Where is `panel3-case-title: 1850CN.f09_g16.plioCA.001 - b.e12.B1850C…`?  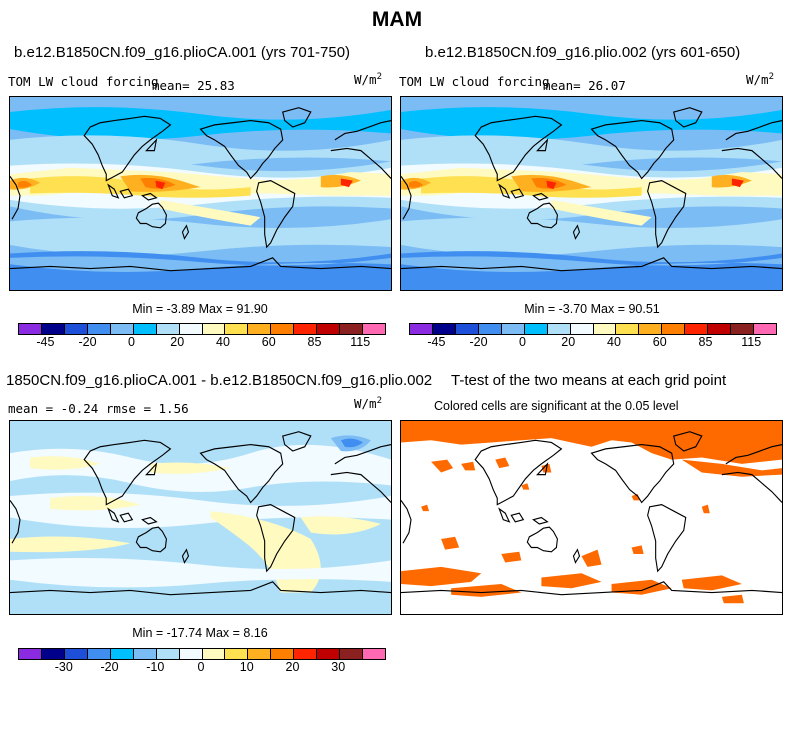 panel3-case-title: 1850CN.f09_g16.plioCA.001 - b.e12.B1850C… is located at coordinates (219, 380).